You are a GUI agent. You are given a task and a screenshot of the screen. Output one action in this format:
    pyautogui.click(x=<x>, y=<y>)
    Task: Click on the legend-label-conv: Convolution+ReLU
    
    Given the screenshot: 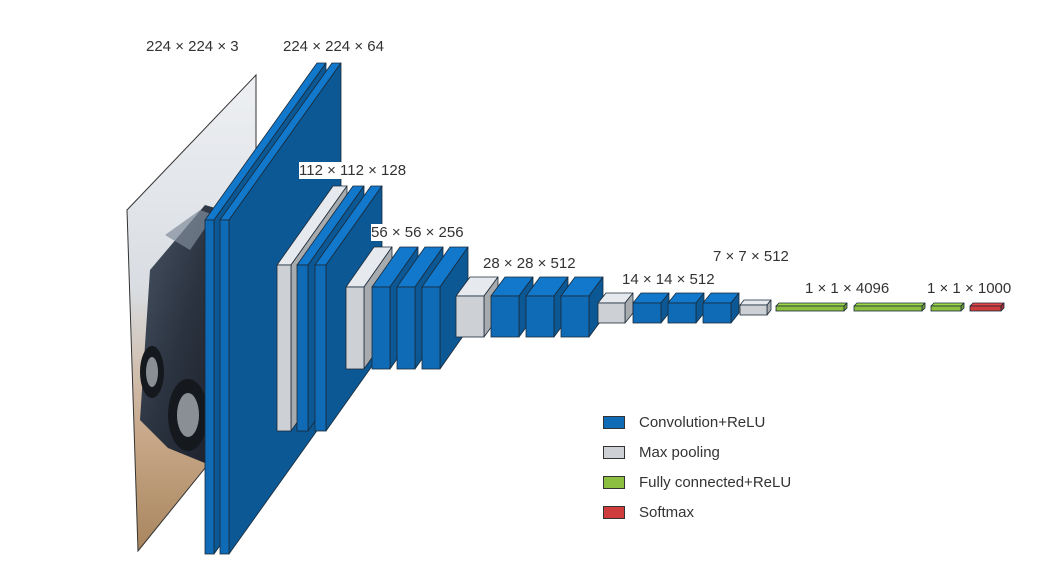 What is the action you would take?
    pyautogui.click(x=702, y=422)
    